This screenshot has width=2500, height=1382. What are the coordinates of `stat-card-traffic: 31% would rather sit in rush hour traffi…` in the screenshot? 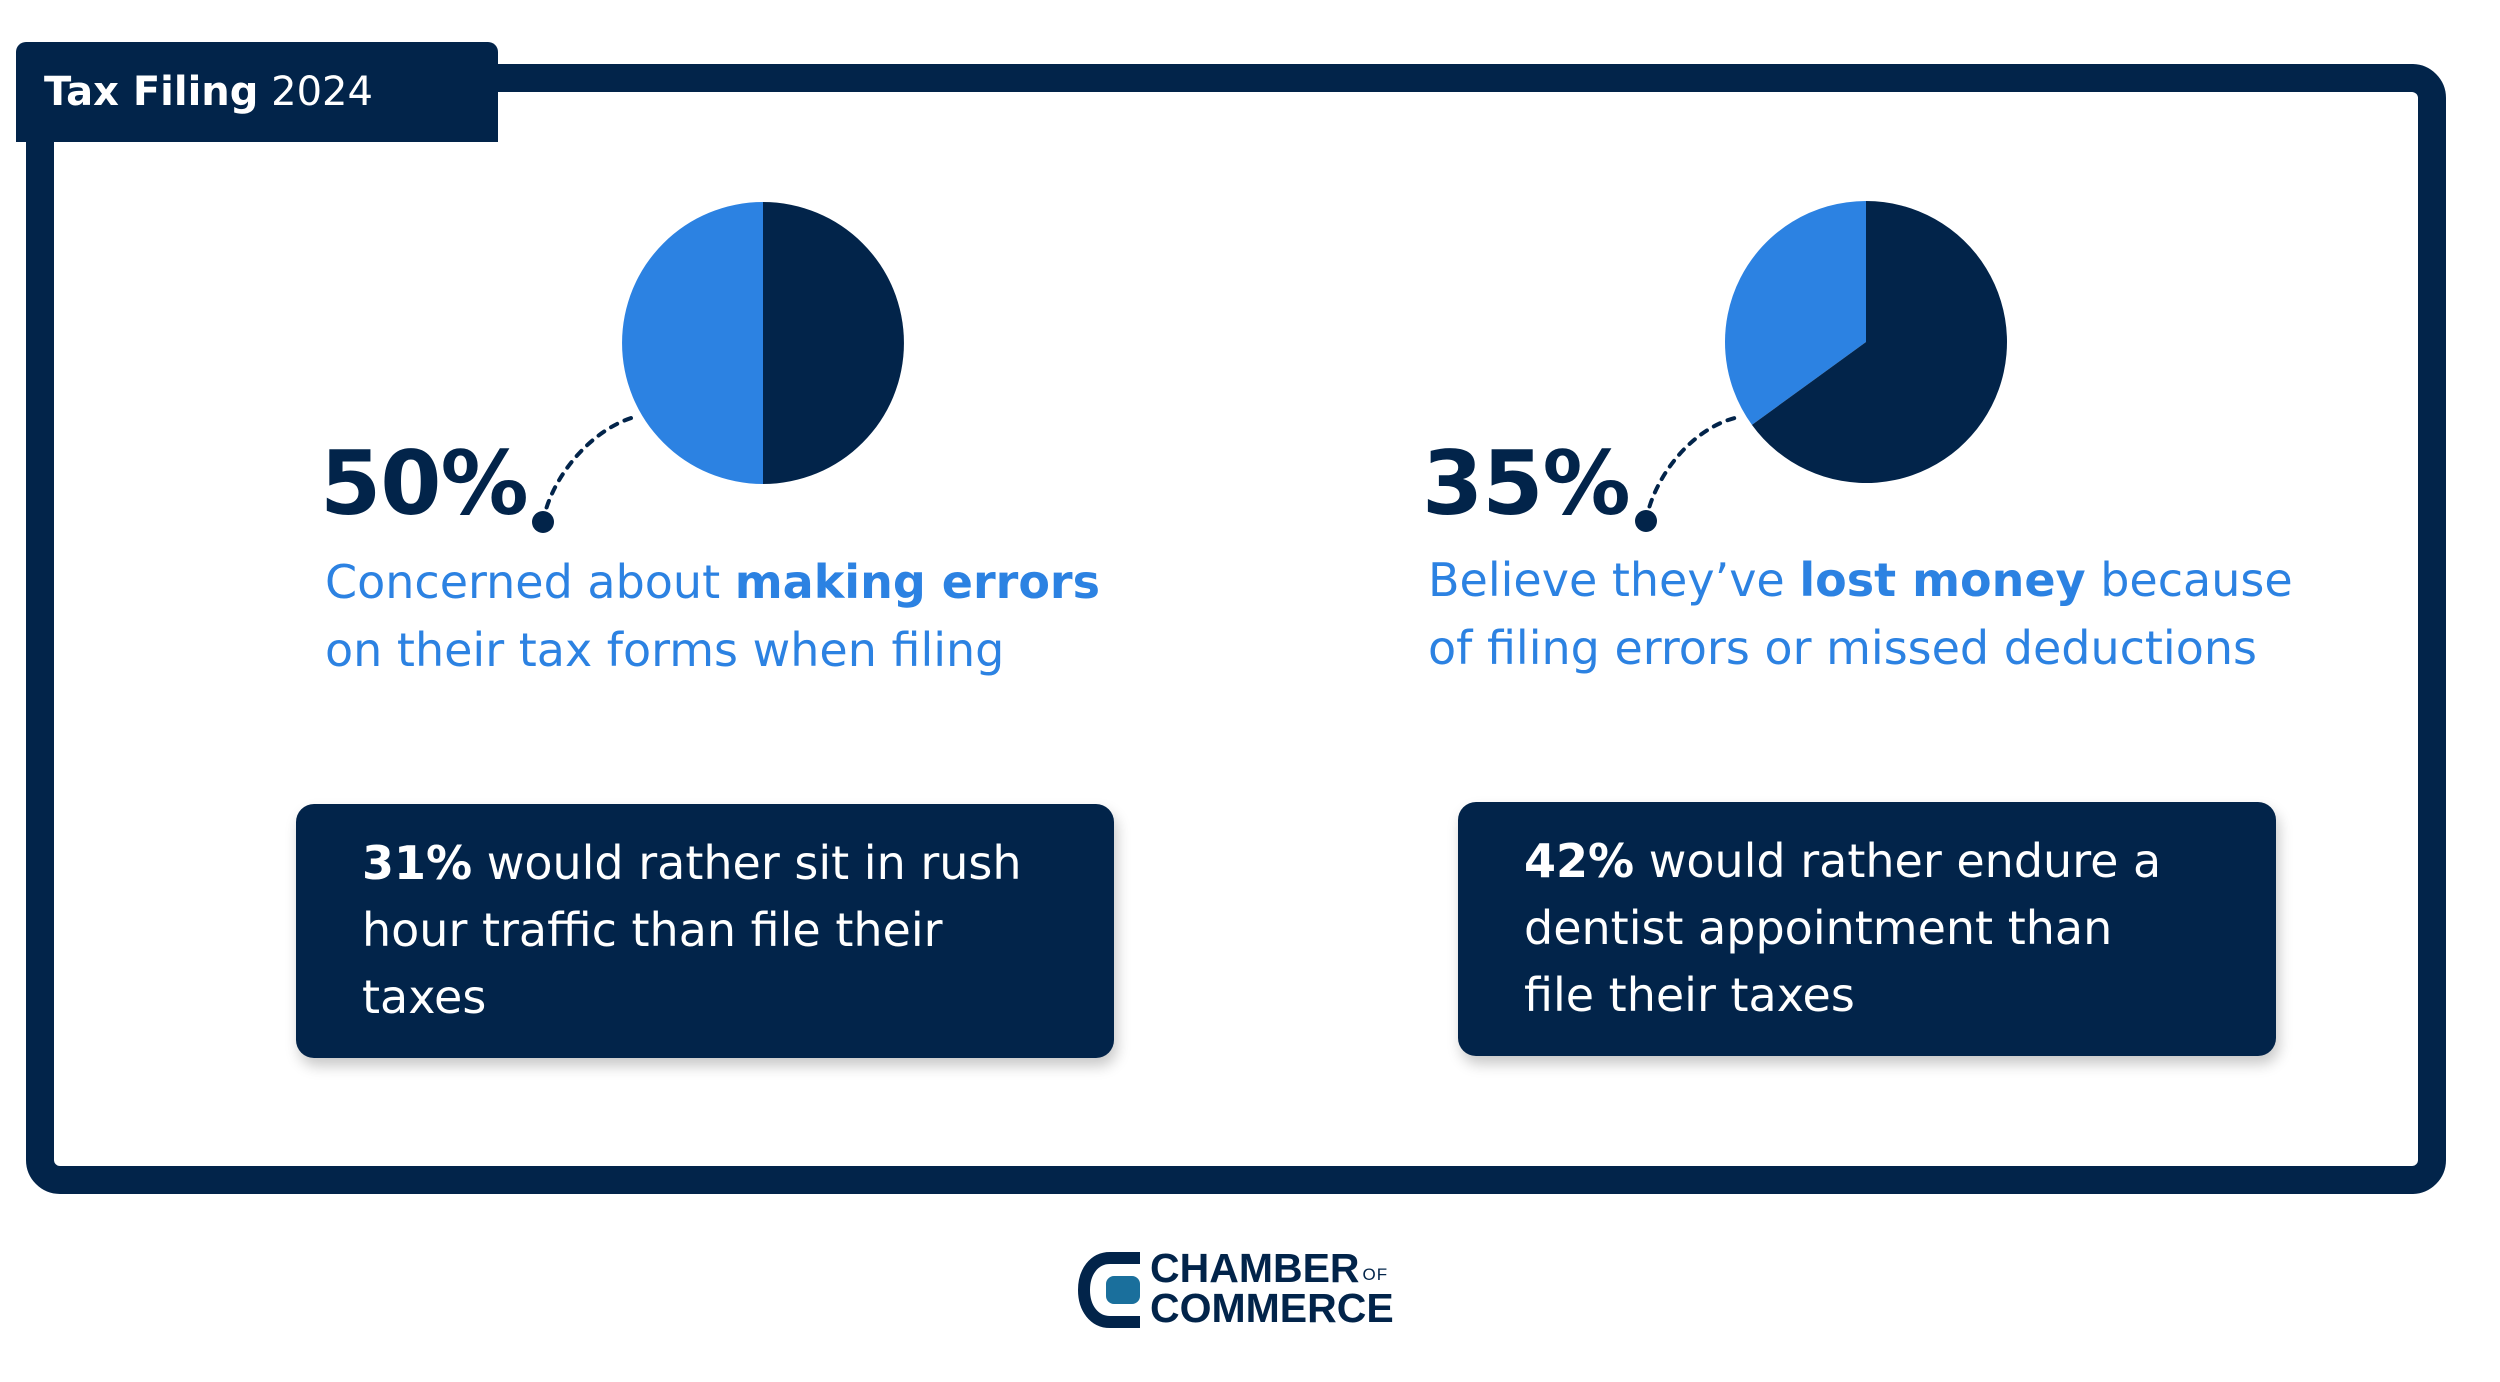 It's located at (705, 931).